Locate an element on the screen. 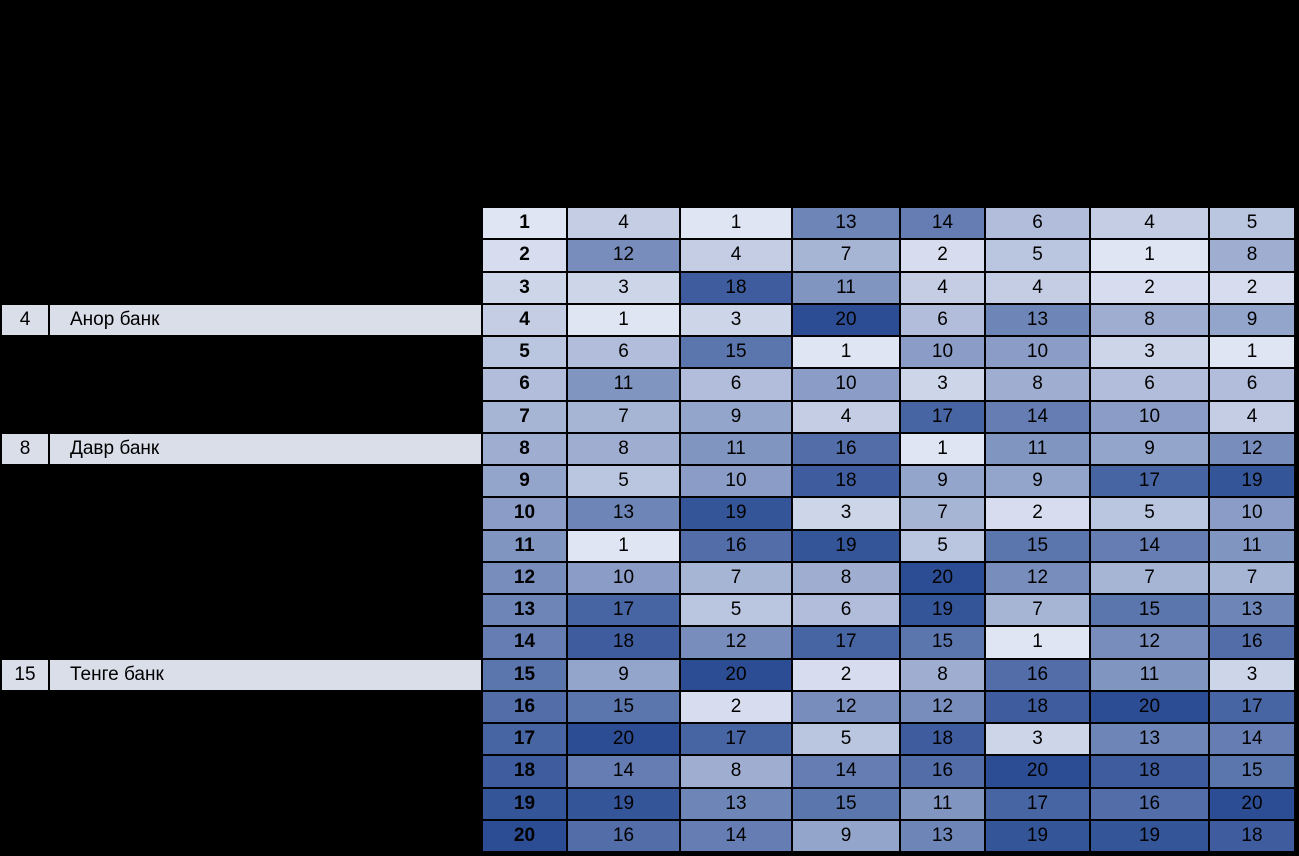 This screenshot has height=856, width=1299. rank-cell: 1 is located at coordinates (524, 223).